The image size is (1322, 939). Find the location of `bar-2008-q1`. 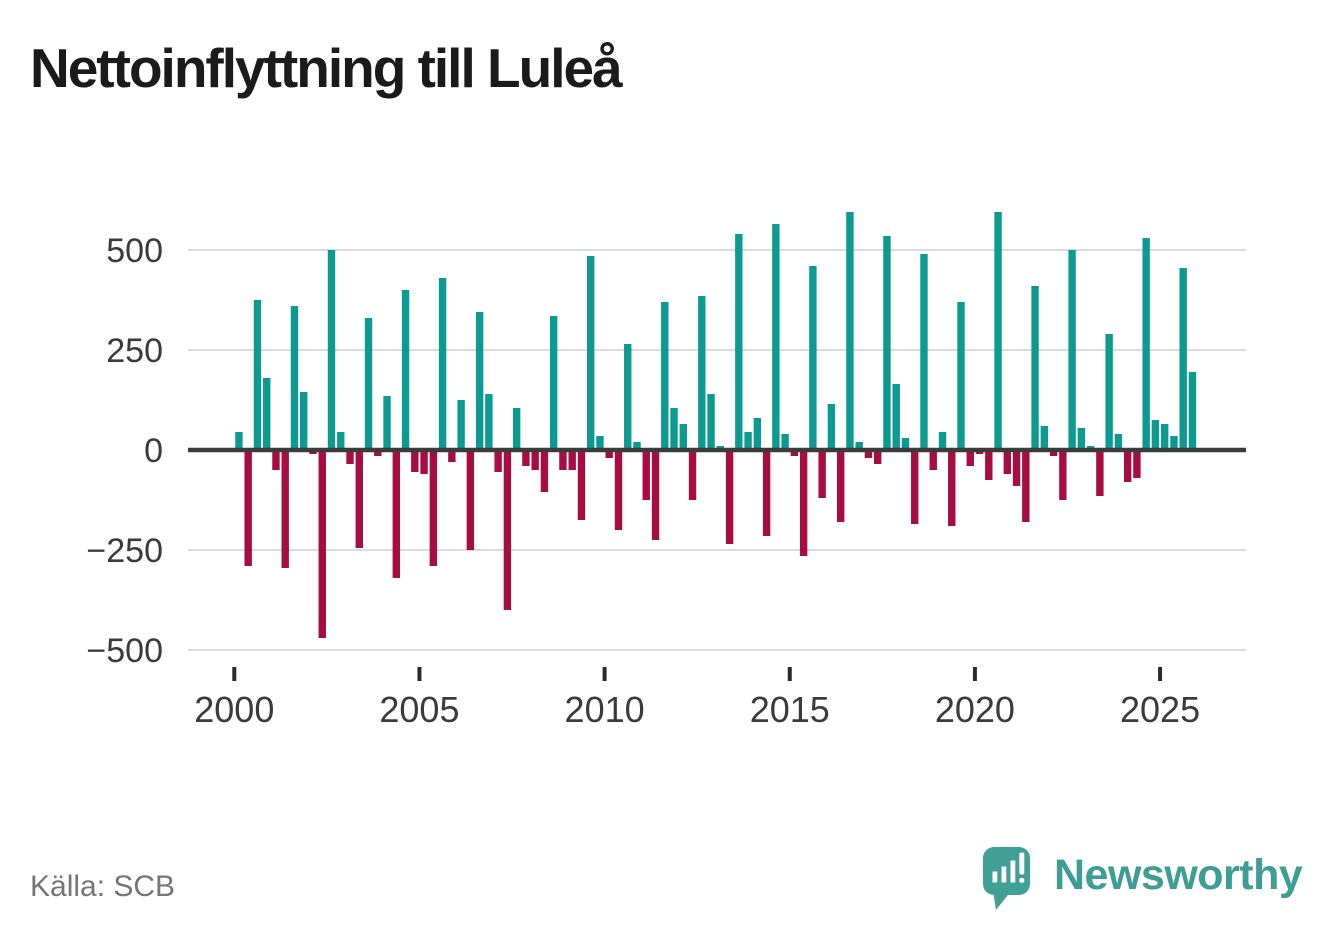

bar-2008-q1 is located at coordinates (535, 460).